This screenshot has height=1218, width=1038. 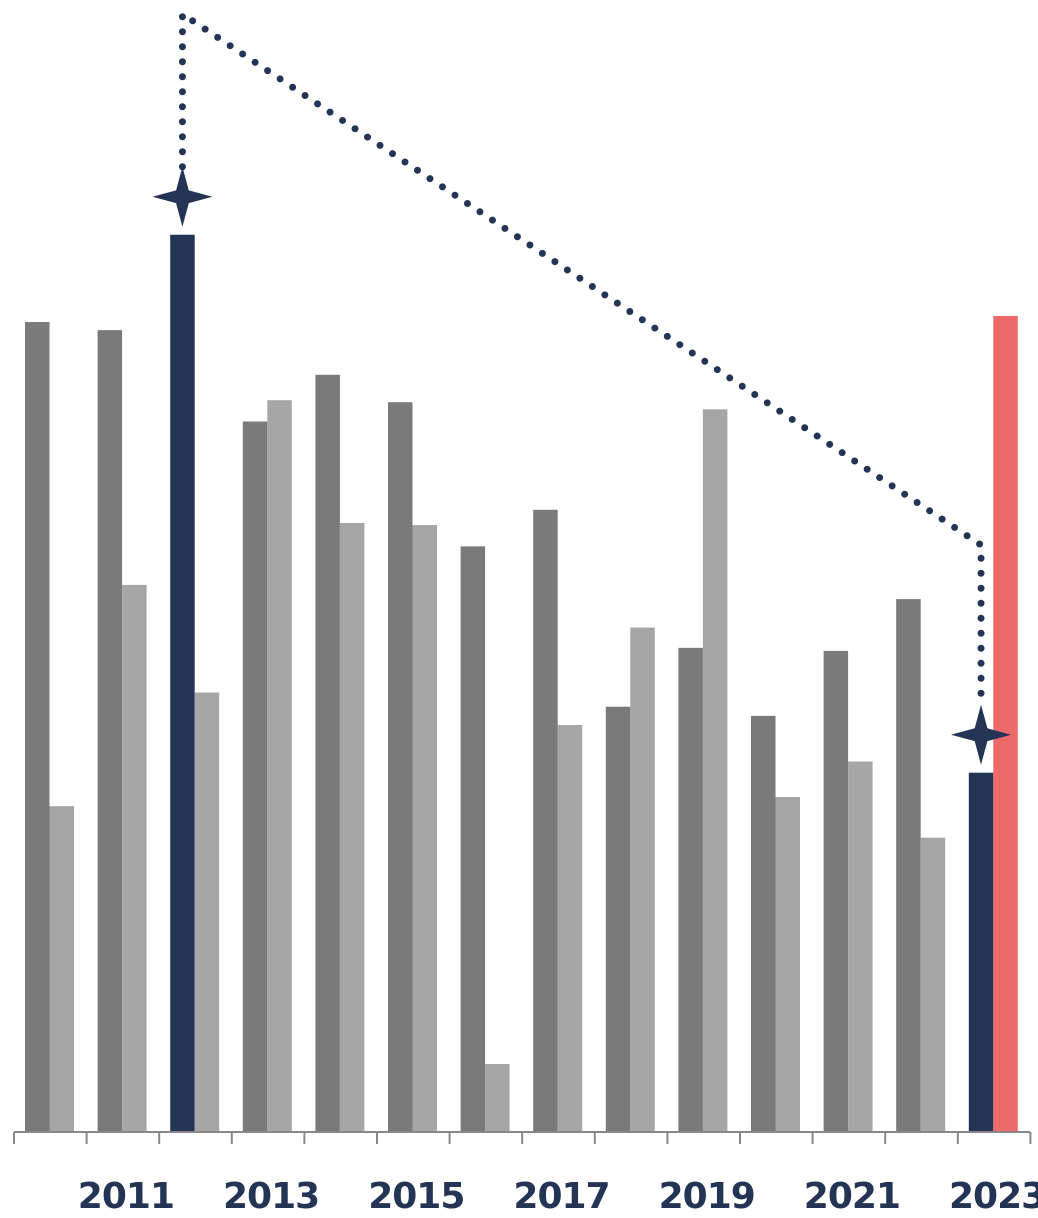 I want to click on x-axis, so click(x=522, y=1137).